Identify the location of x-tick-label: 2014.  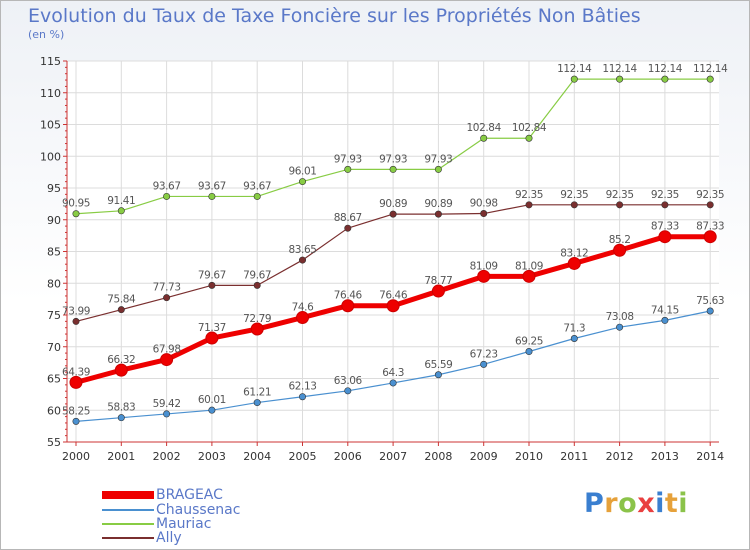
(710, 456).